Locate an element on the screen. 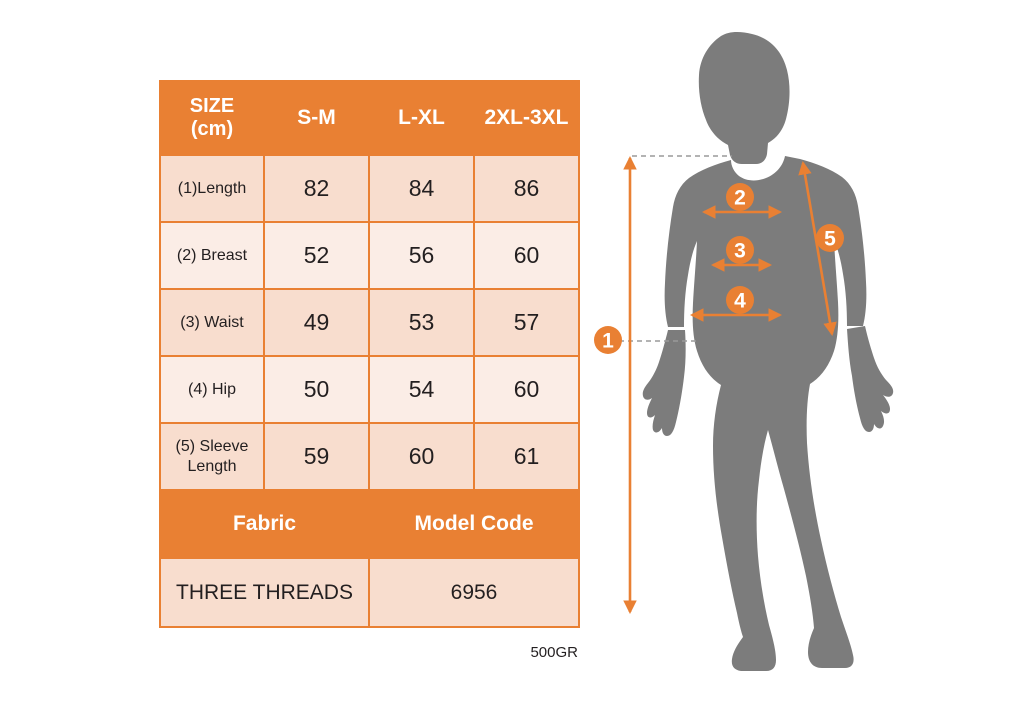 This screenshot has height=705, width=1024. marker-4-label: 4 is located at coordinates (740, 301).